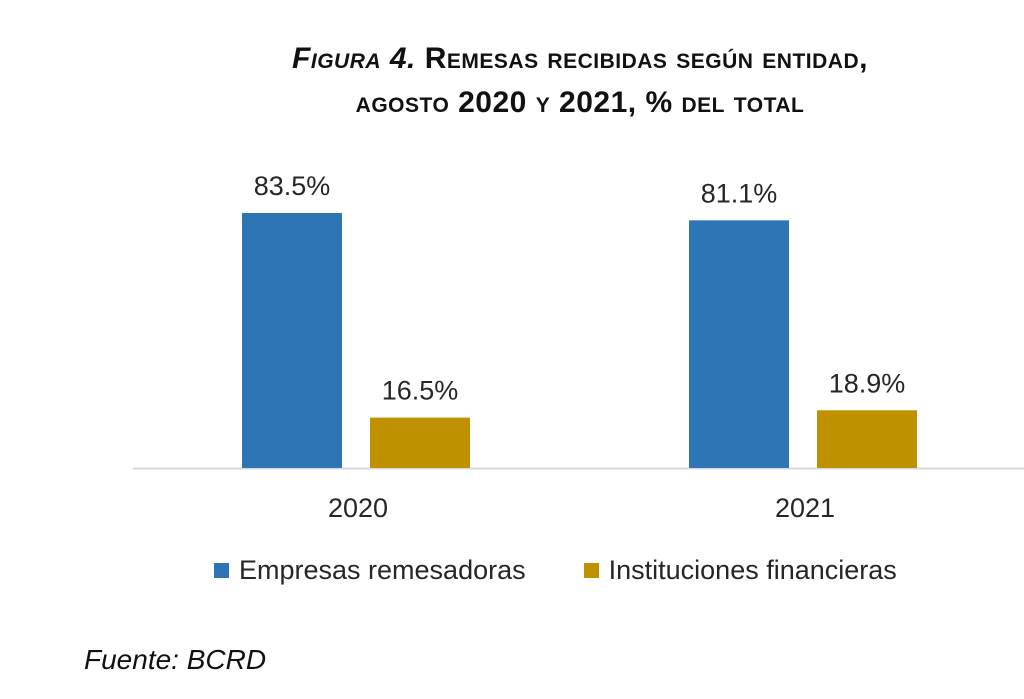 The height and width of the screenshot is (699, 1024). I want to click on legend-label-empresas: Empresas remesadoras, so click(382, 570).